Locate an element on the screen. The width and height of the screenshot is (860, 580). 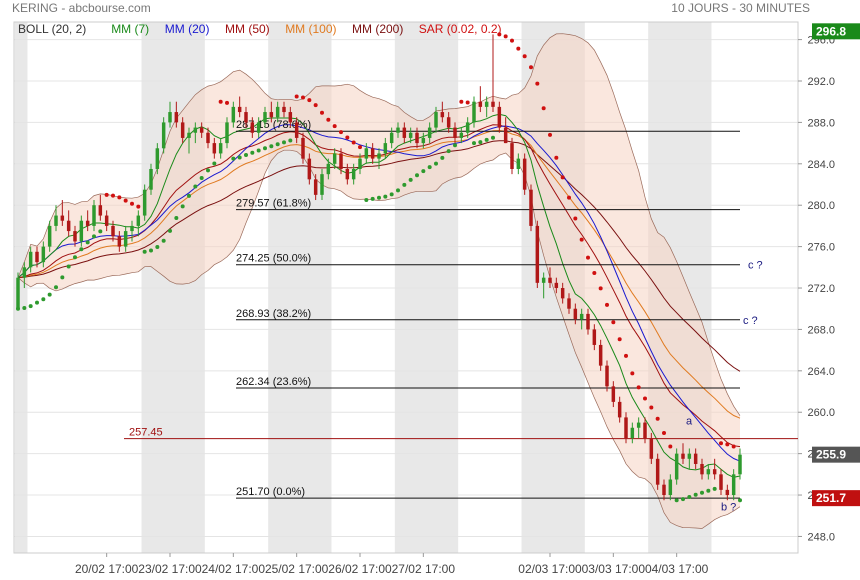
x-tick-label: 25/02 17:00 is located at coordinates (297, 569).